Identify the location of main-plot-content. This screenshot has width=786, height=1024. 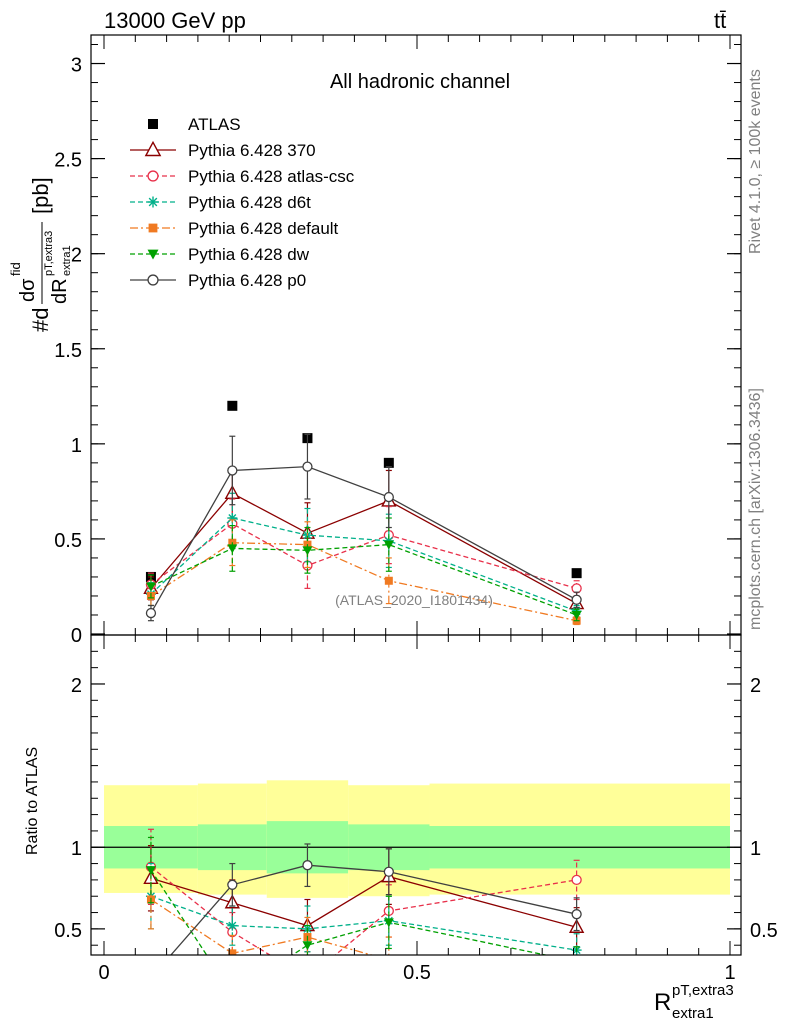
(364, 513).